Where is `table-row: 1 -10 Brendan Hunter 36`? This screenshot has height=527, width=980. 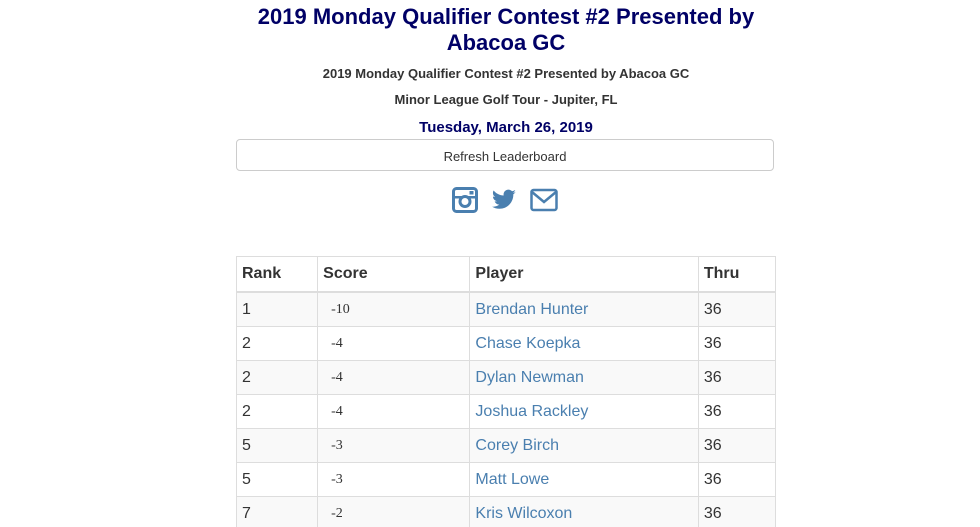 table-row: 1 -10 Brendan Hunter 36 is located at coordinates (506, 309).